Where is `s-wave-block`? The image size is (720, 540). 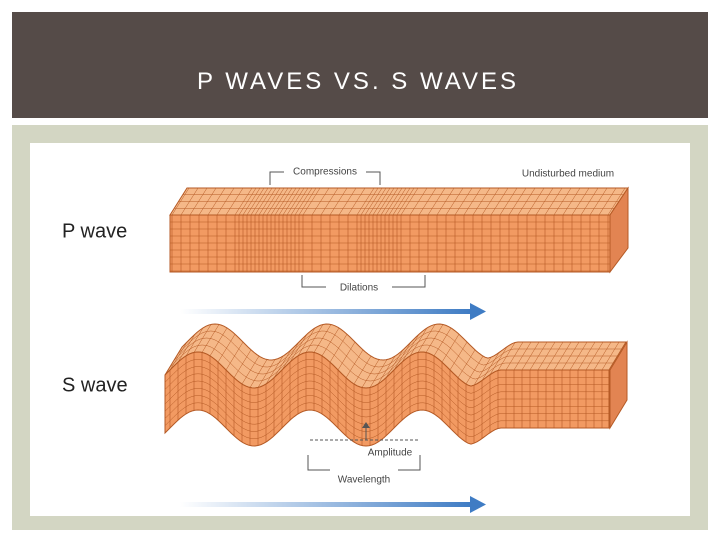 s-wave-block is located at coordinates (396, 385).